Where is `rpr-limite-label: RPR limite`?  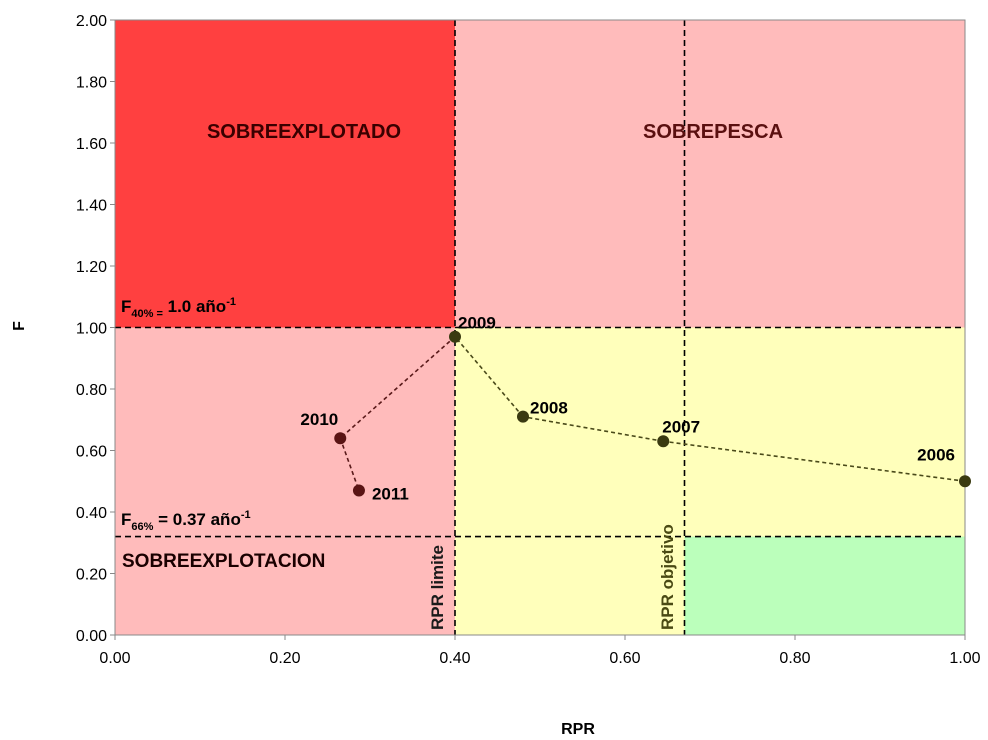 rpr-limite-label: RPR limite is located at coordinates (437, 587).